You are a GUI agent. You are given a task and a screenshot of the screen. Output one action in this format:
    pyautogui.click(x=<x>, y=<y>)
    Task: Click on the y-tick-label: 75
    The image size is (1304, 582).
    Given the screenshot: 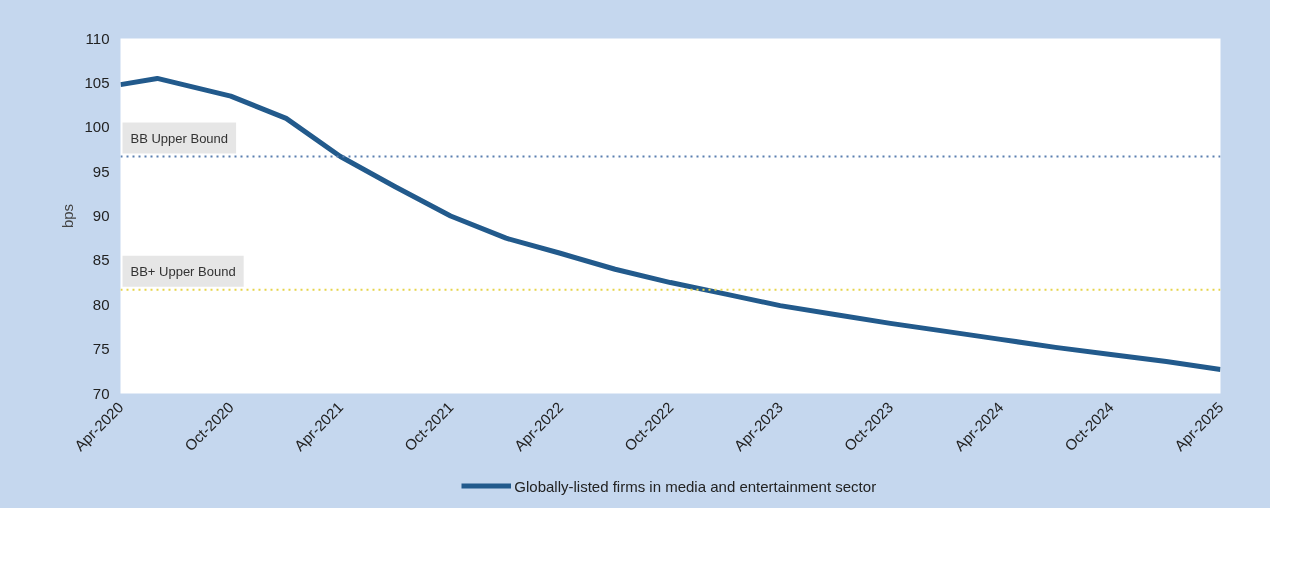 What is the action you would take?
    pyautogui.click(x=101, y=349)
    